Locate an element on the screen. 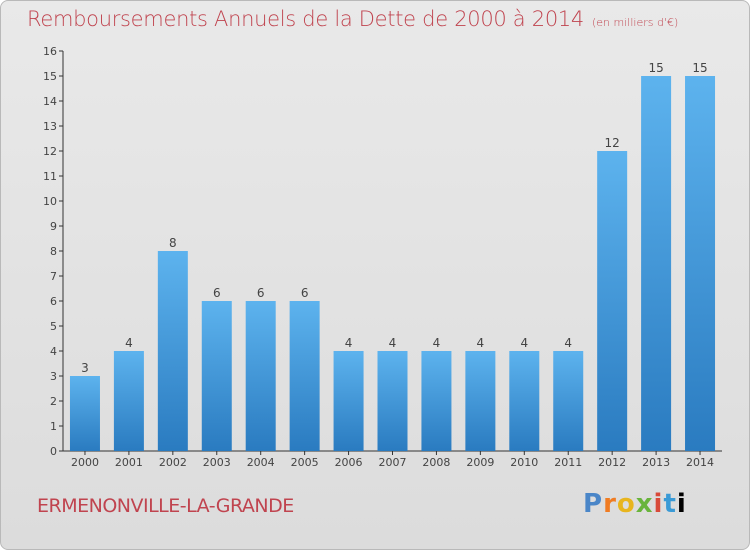 This screenshot has width=750, height=550. y-tick-label: 10 is located at coordinates (50, 201).